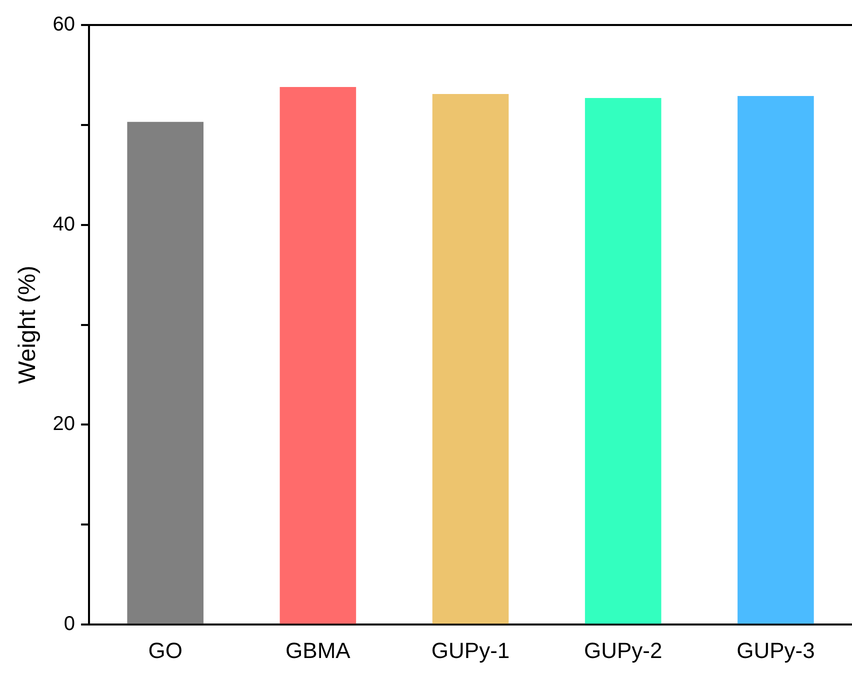 The image size is (852, 689). I want to click on y-tick-label: 0, so click(70, 624).